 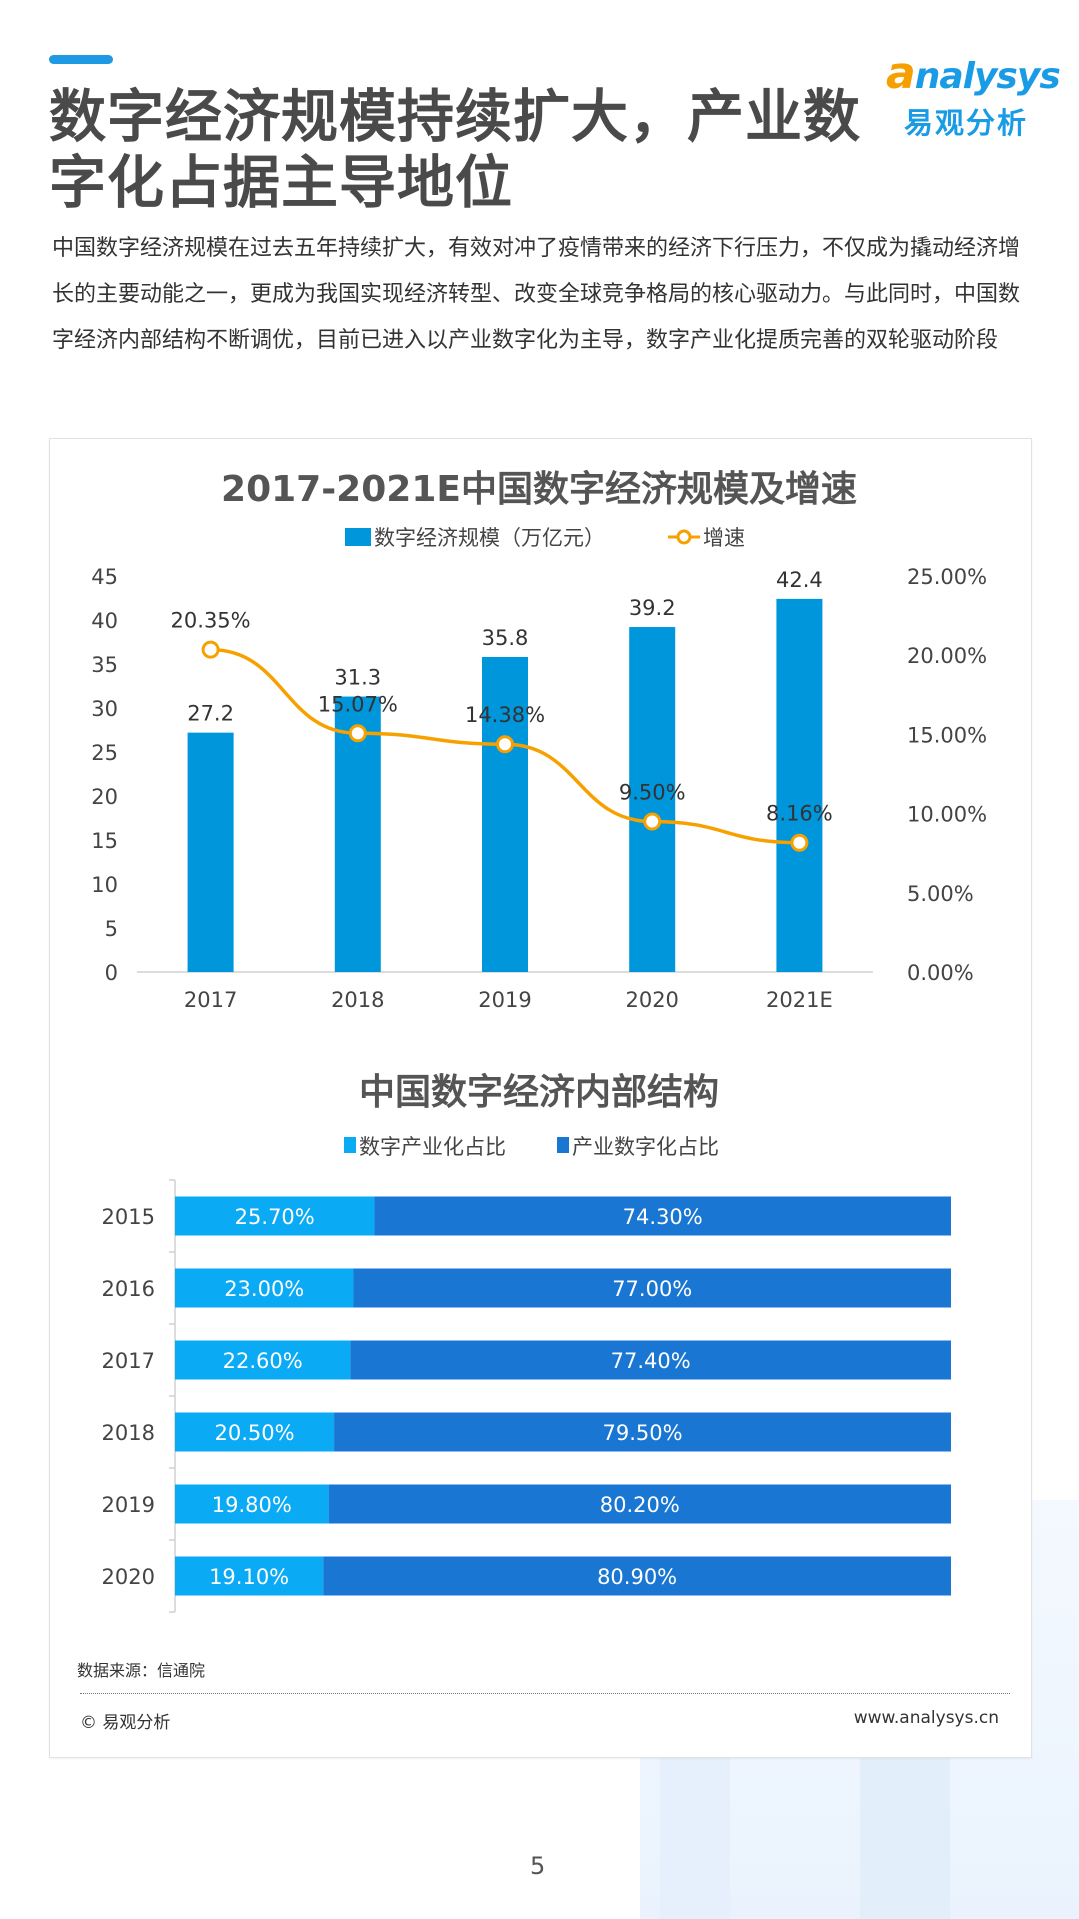 What do you see at coordinates (104, 885) in the screenshot?
I see `y-left-tick: 10` at bounding box center [104, 885].